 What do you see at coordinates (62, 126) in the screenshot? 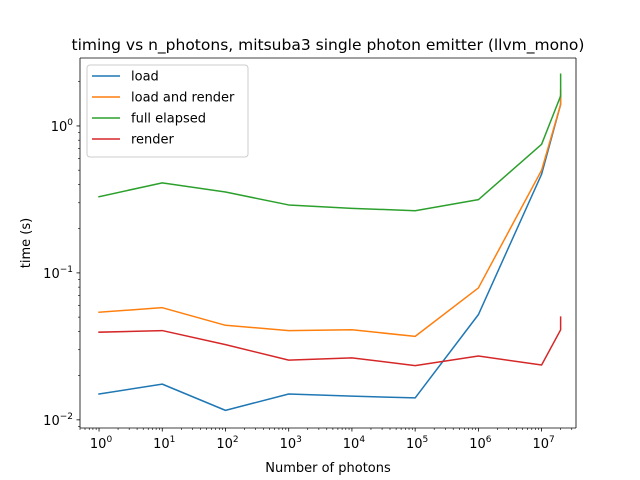
I see `y-tick-label-2: 10⁰` at bounding box center [62, 126].